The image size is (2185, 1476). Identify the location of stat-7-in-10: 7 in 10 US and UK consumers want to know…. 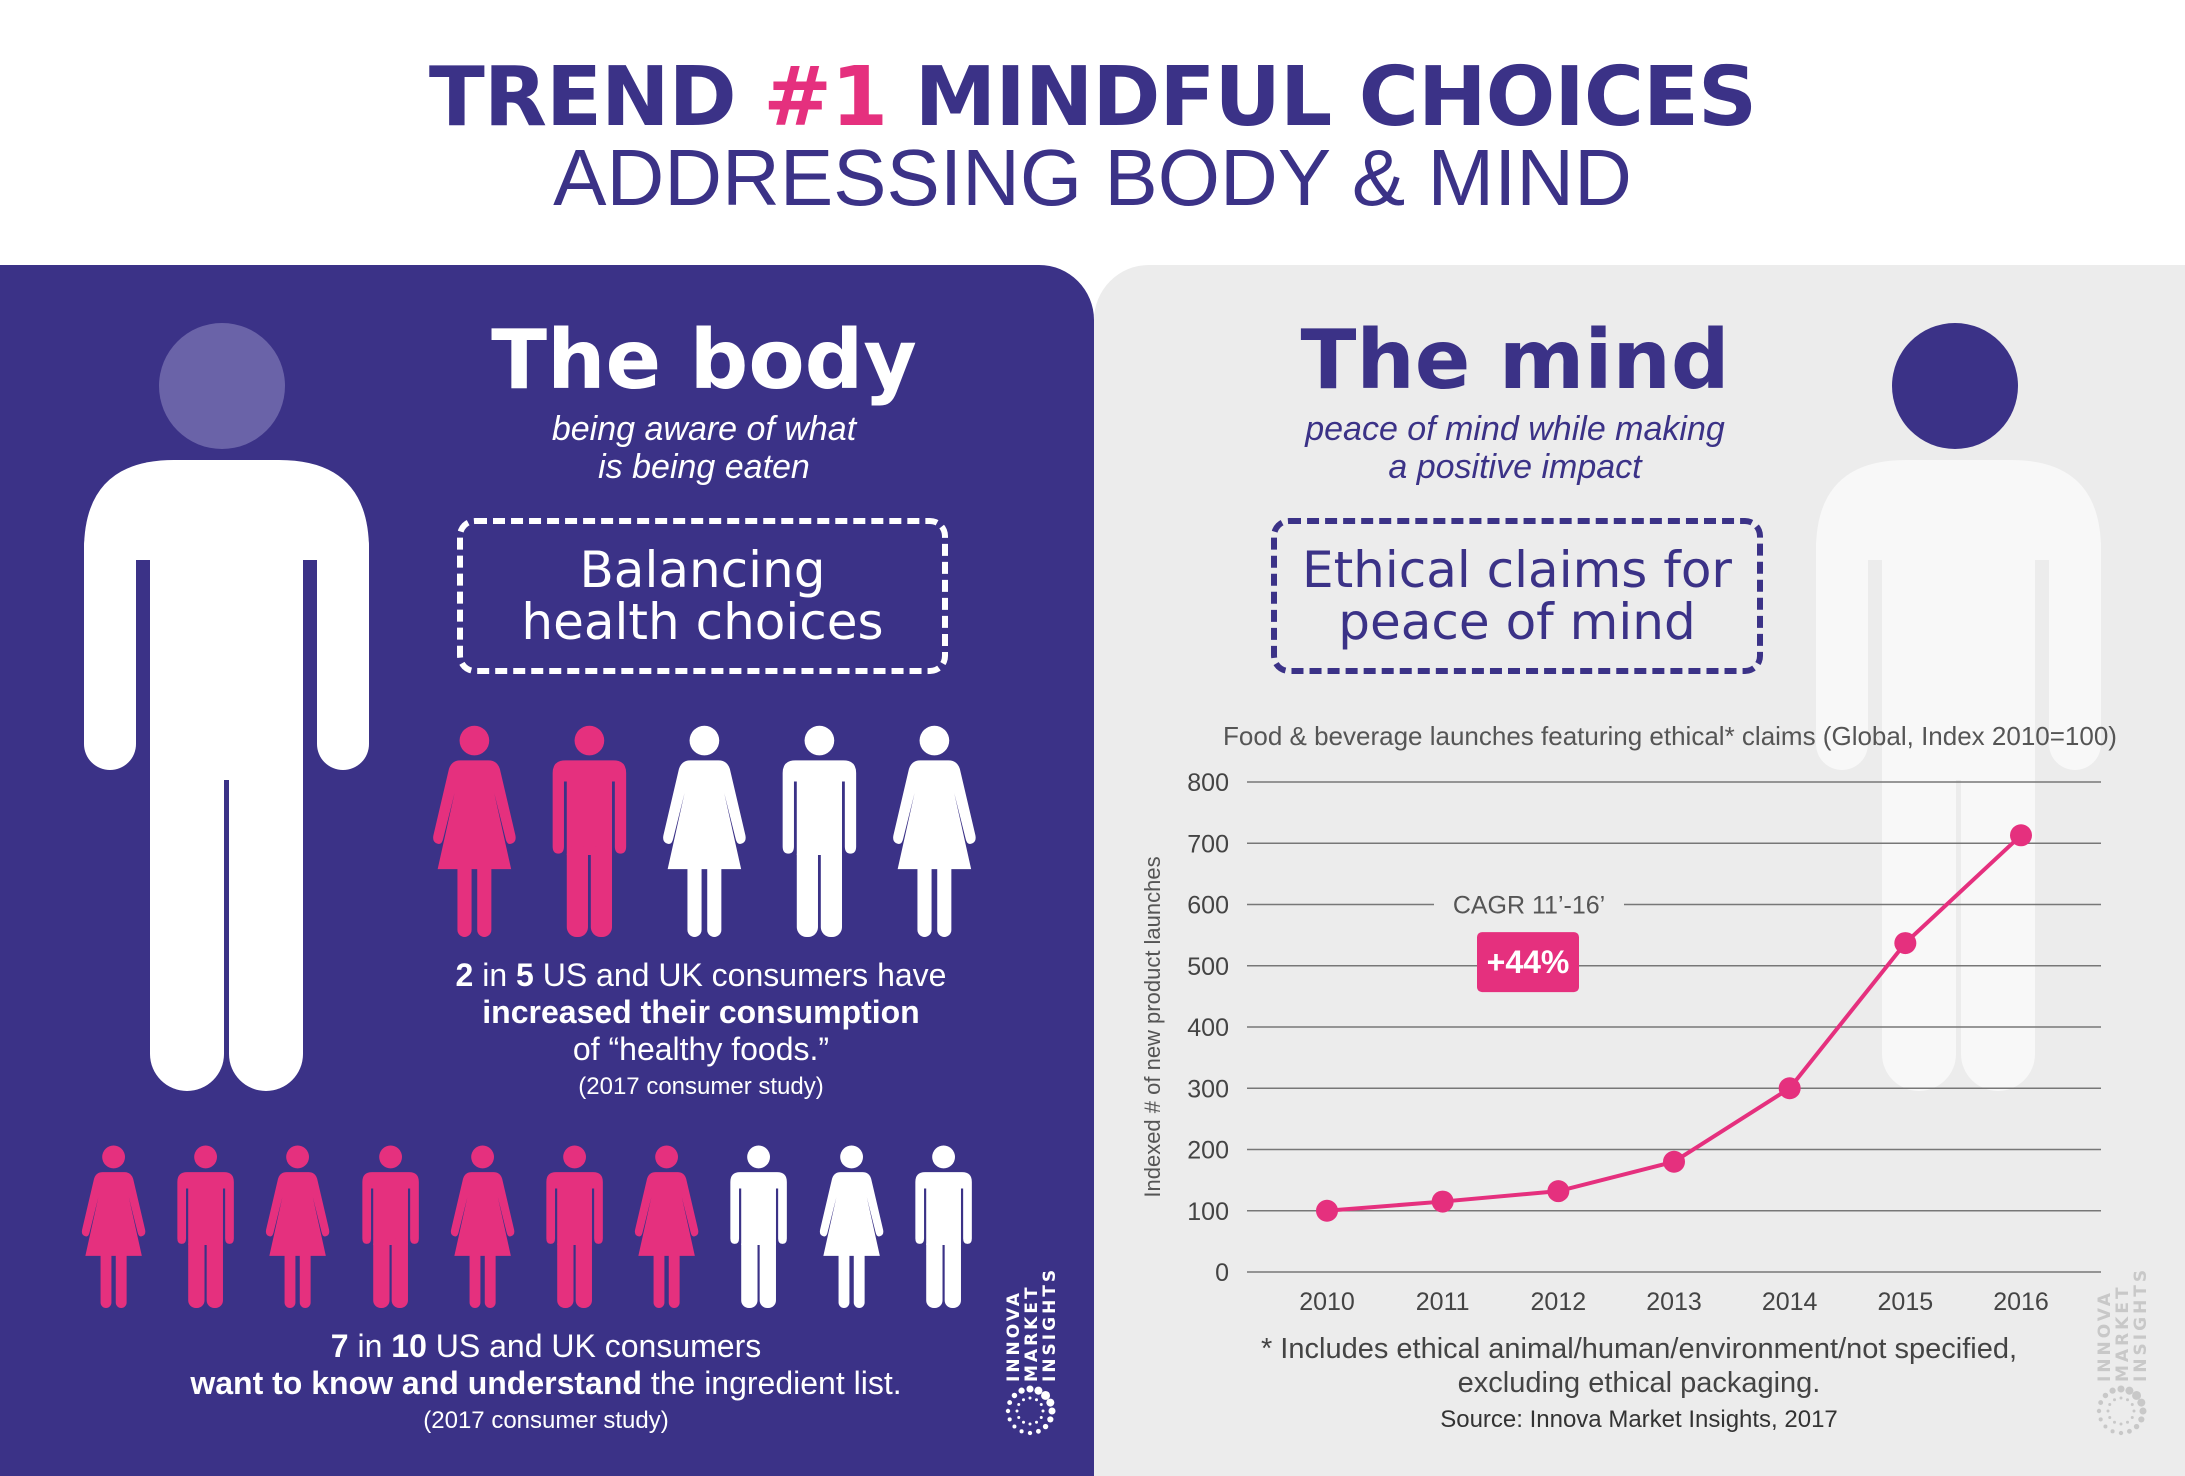
(546, 1383).